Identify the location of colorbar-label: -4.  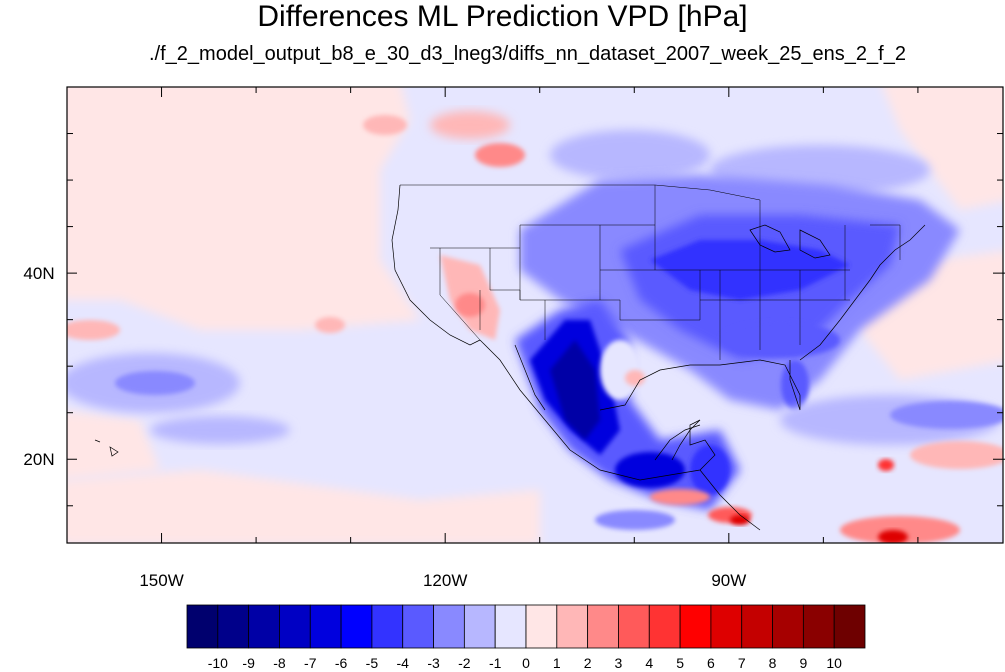
(403, 663).